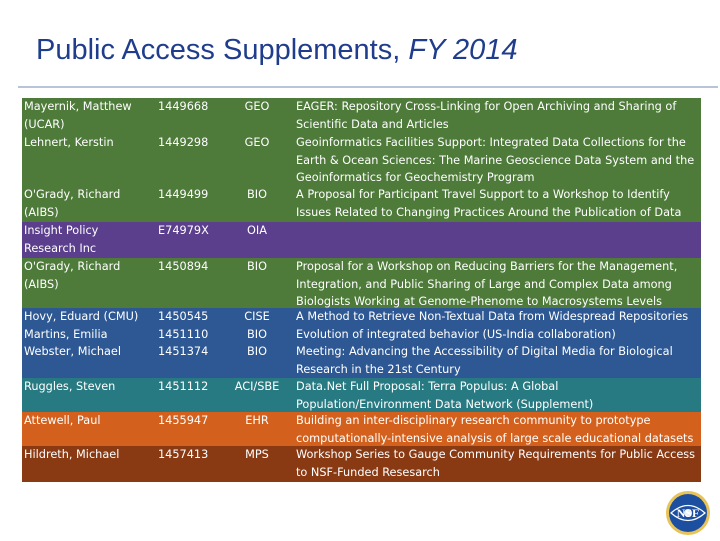  What do you see at coordinates (183, 106) in the screenshot?
I see `award-number: 1449668` at bounding box center [183, 106].